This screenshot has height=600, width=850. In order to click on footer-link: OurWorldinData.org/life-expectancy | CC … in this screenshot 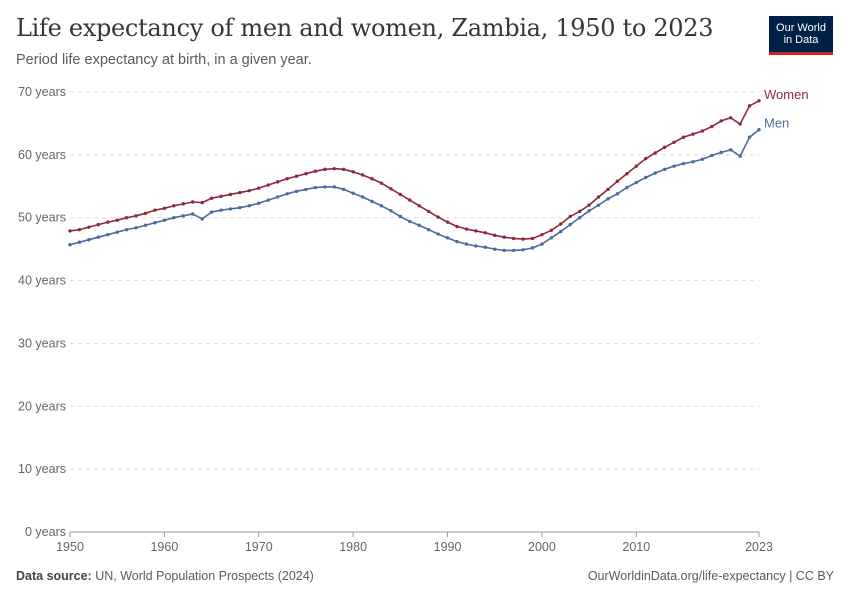, I will do `click(710, 576)`.